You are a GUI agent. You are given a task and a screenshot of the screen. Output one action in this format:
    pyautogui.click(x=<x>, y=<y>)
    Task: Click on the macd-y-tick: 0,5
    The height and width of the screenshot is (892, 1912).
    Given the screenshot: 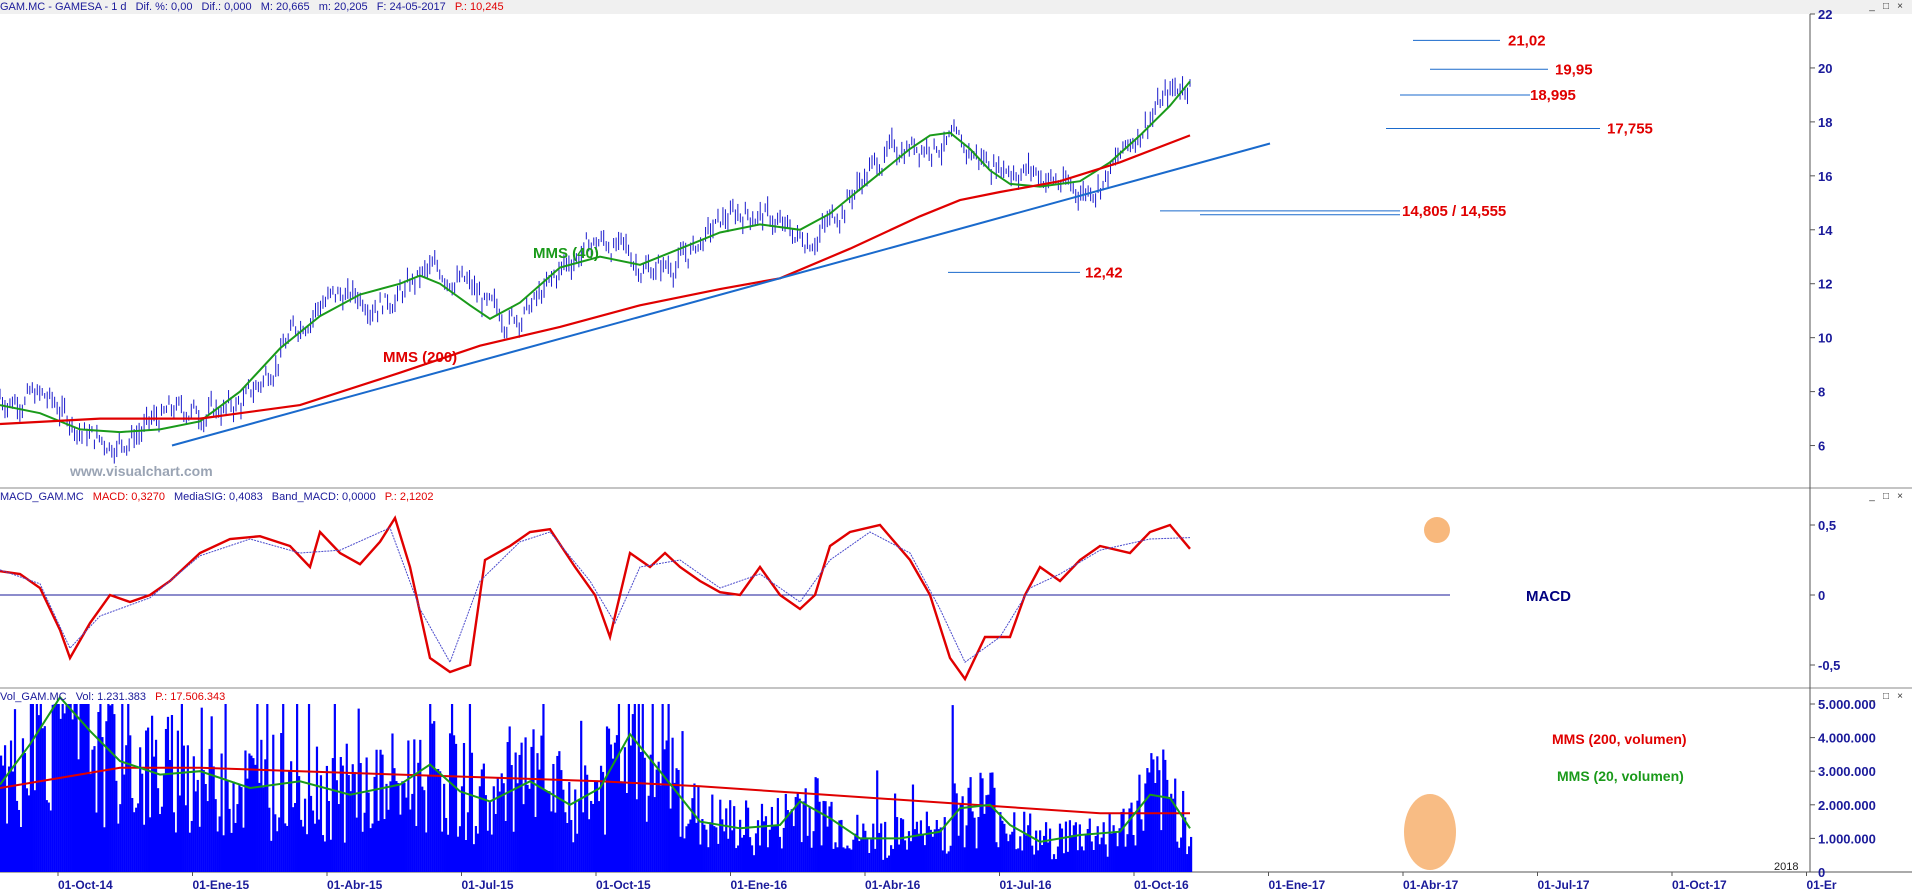 What is the action you would take?
    pyautogui.click(x=1827, y=525)
    